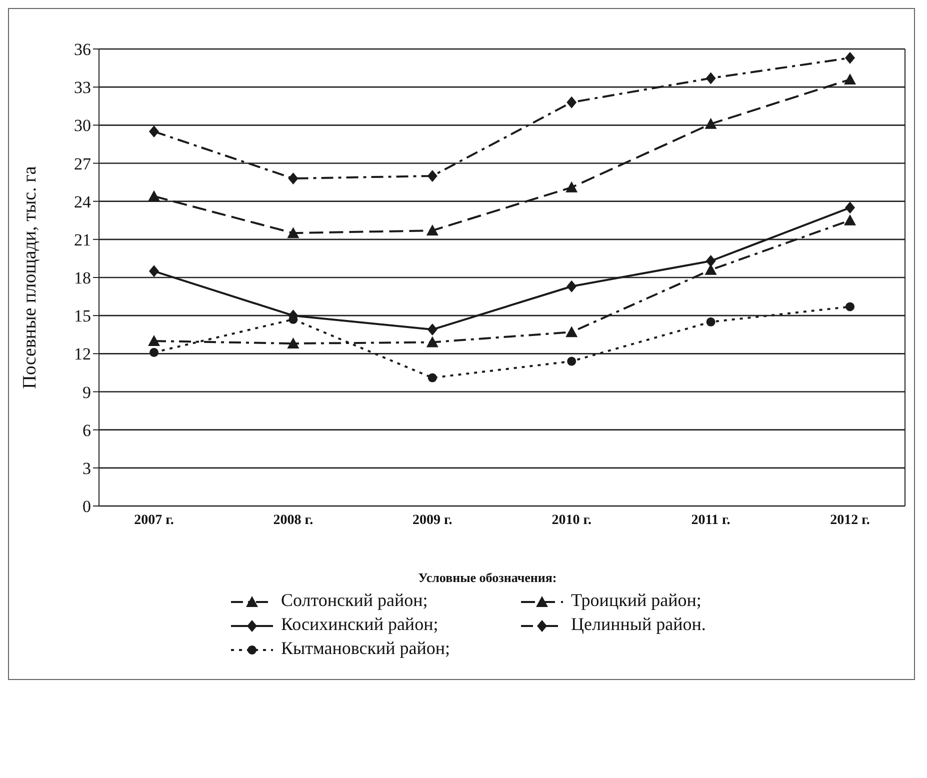  I want to click on y-tick-label: 9, so click(86, 392).